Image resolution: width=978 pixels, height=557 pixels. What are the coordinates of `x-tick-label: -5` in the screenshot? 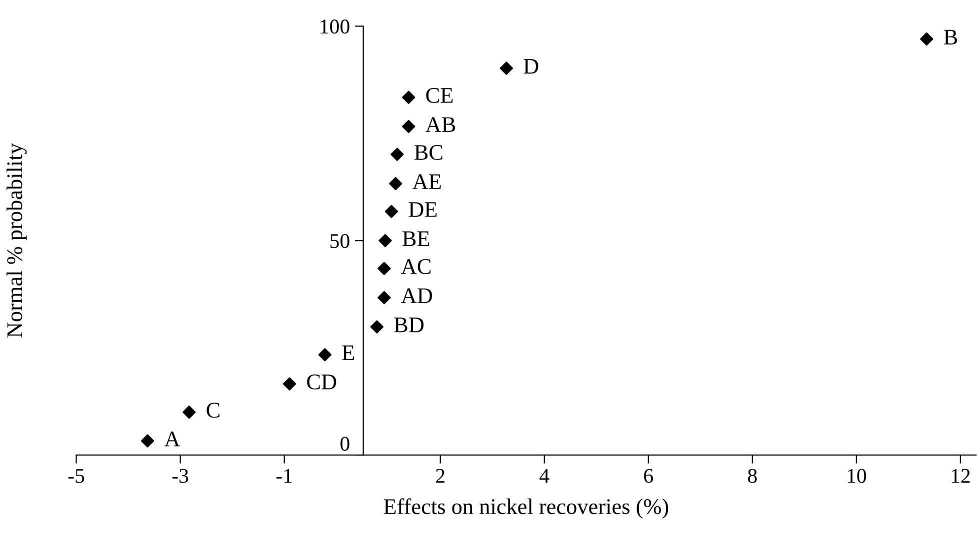 It's located at (76, 476).